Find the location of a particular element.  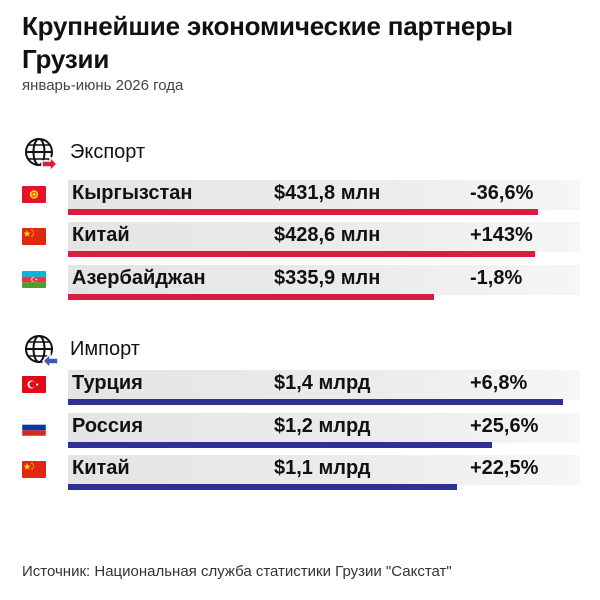

azerbaijan-flag-icon is located at coordinates (34, 279).